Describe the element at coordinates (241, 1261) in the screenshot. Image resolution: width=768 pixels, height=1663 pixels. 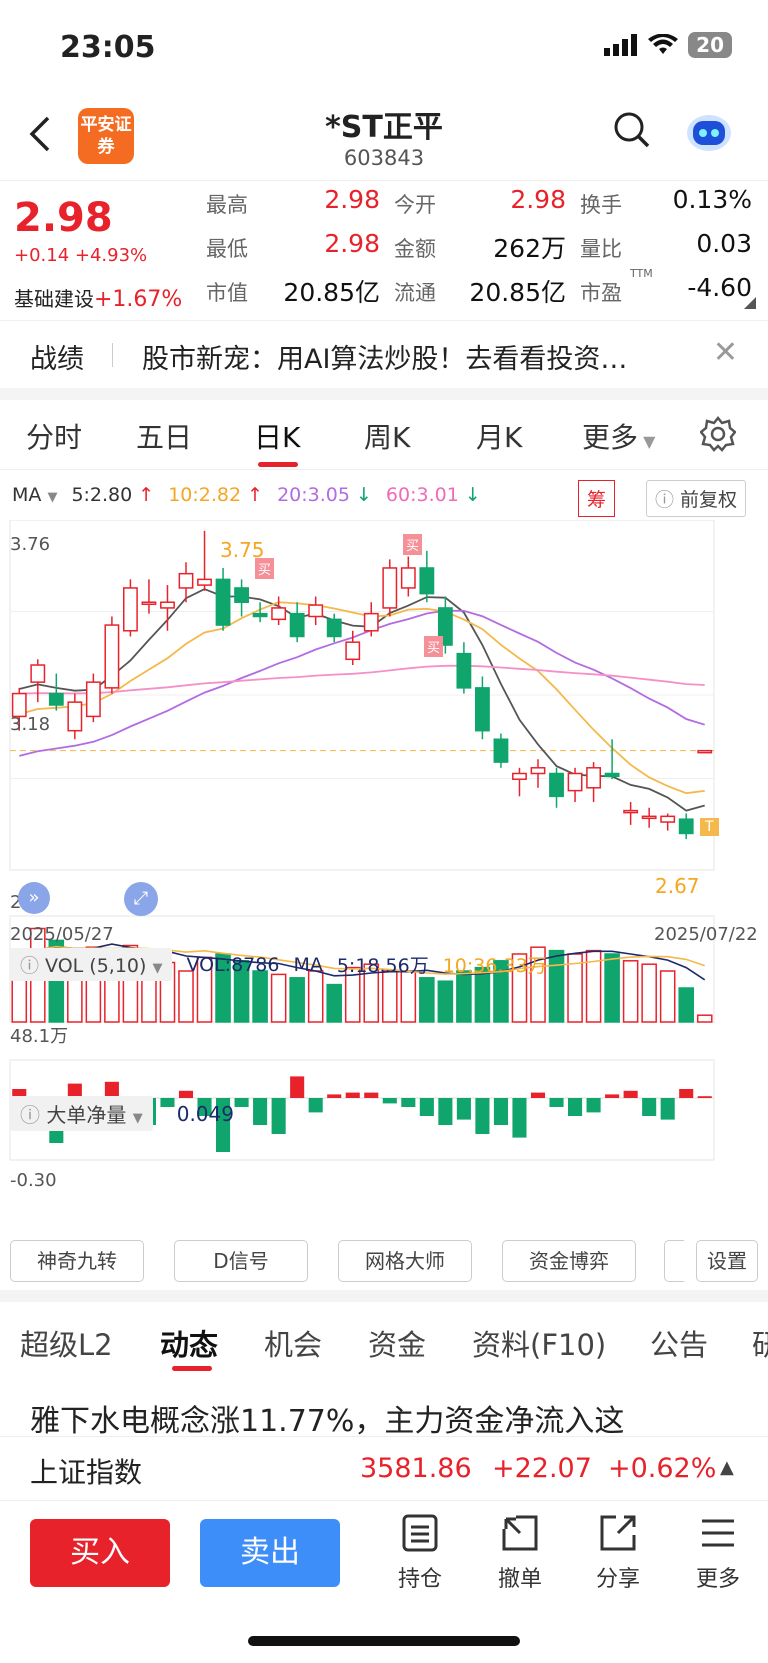
I see `indicator-button-d-signal: D信号` at that location.